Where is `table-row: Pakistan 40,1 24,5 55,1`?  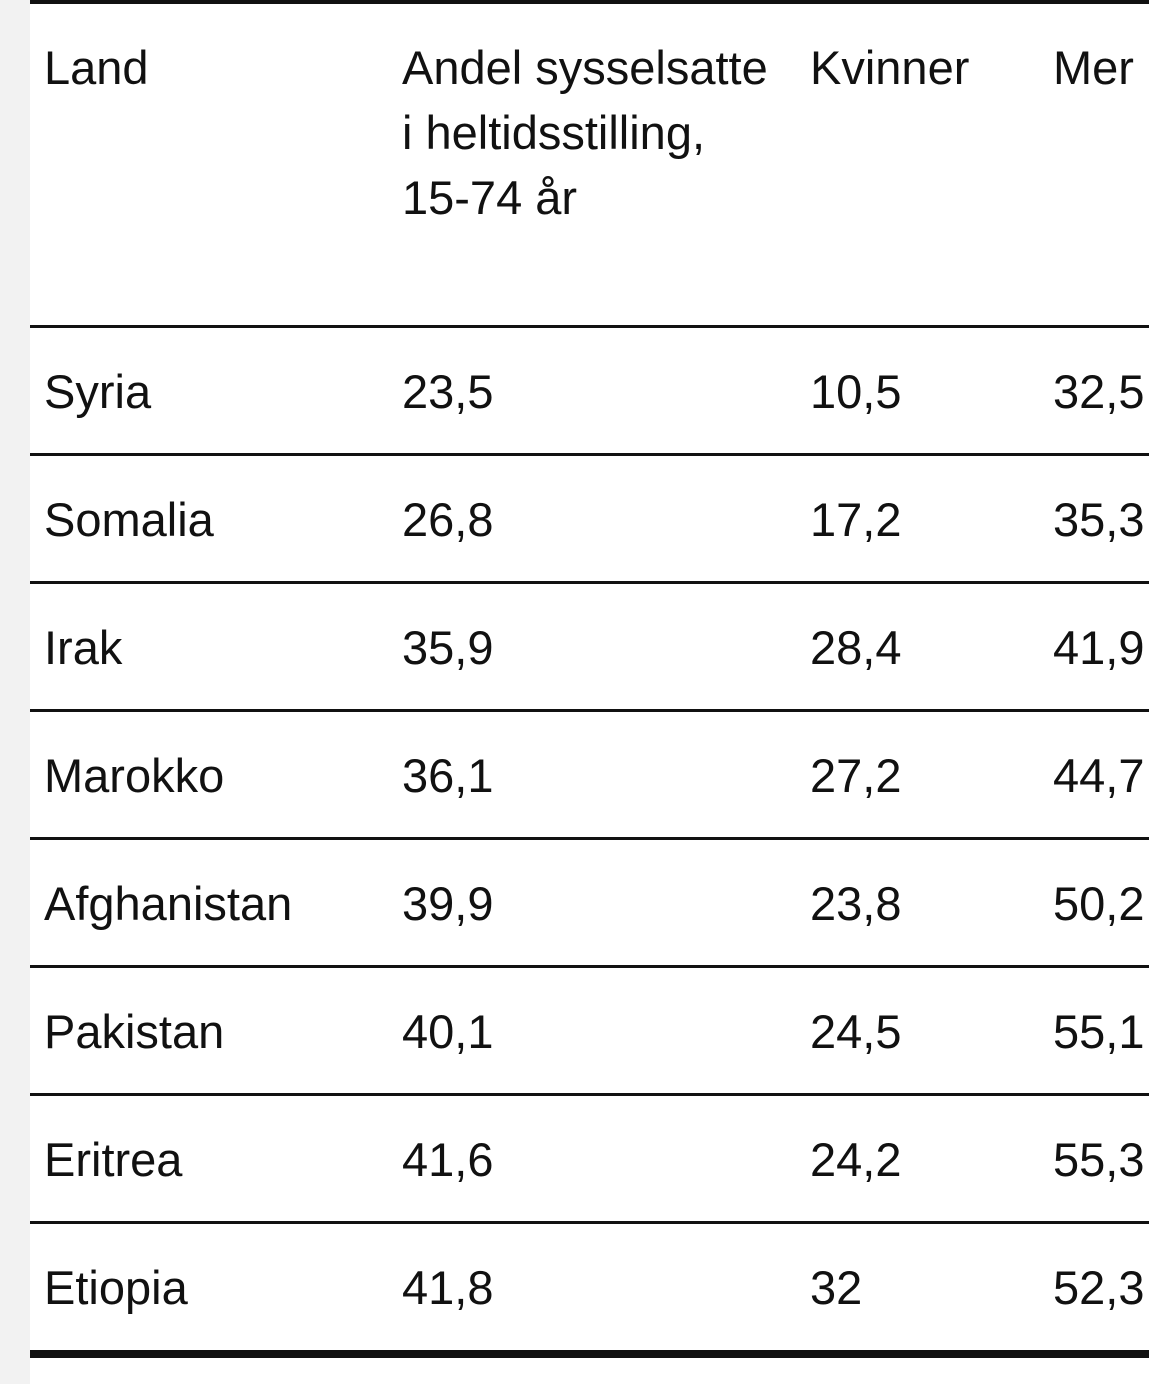
table-row: Pakistan 40,1 24,5 55,1 is located at coordinates (589, 1032).